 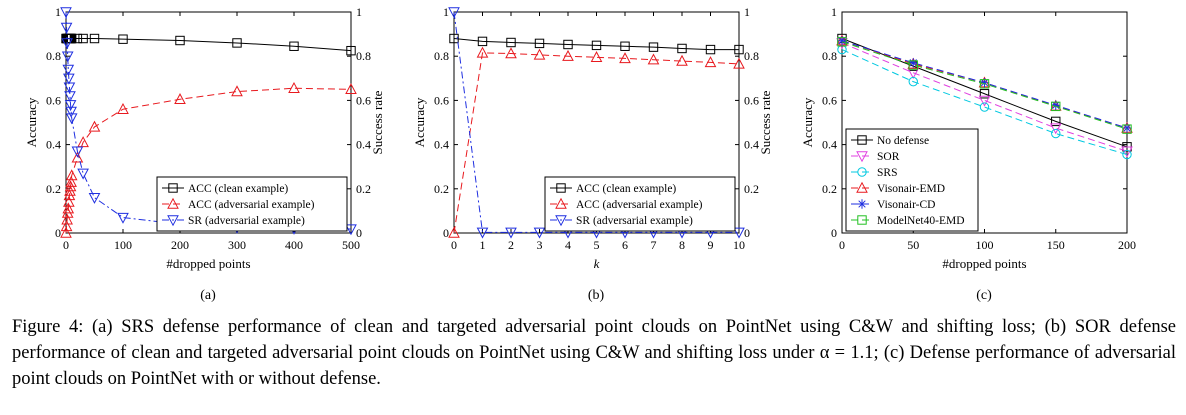 I want to click on x-tick-label: 3, so click(x=540, y=245).